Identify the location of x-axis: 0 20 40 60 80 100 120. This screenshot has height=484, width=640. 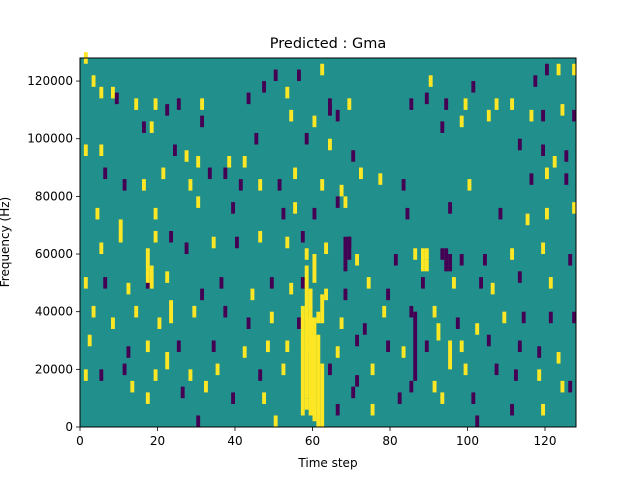
(316, 437).